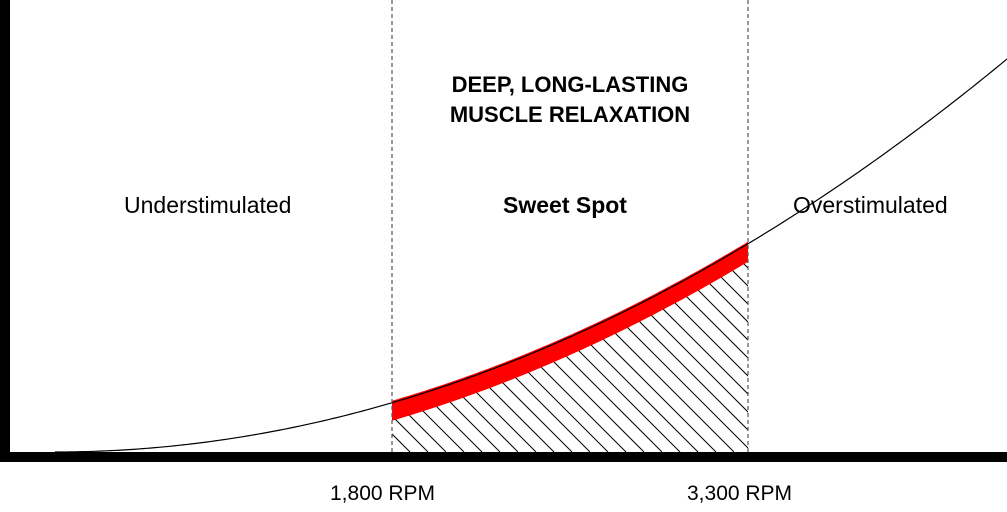 Image resolution: width=1007 pixels, height=512 pixels. I want to click on threshold-label-3300: 3,300 RPM, so click(740, 493).